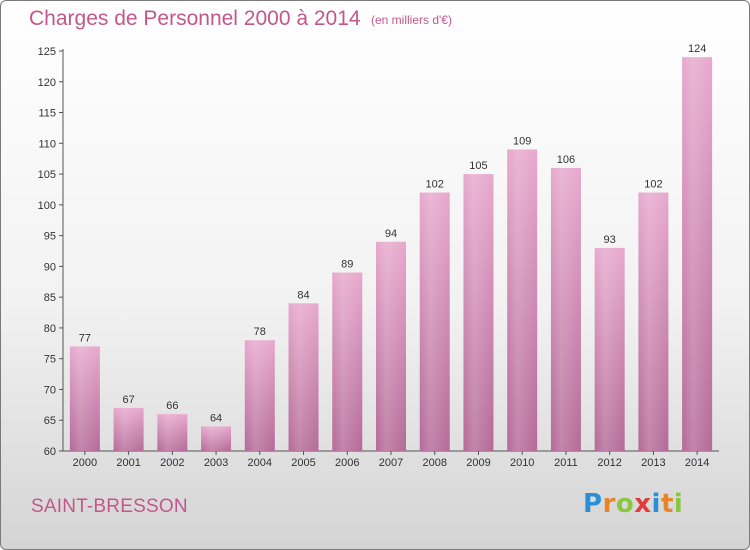 The width and height of the screenshot is (750, 550). What do you see at coordinates (347, 463) in the screenshot?
I see `x-tick-label-2006: 2006` at bounding box center [347, 463].